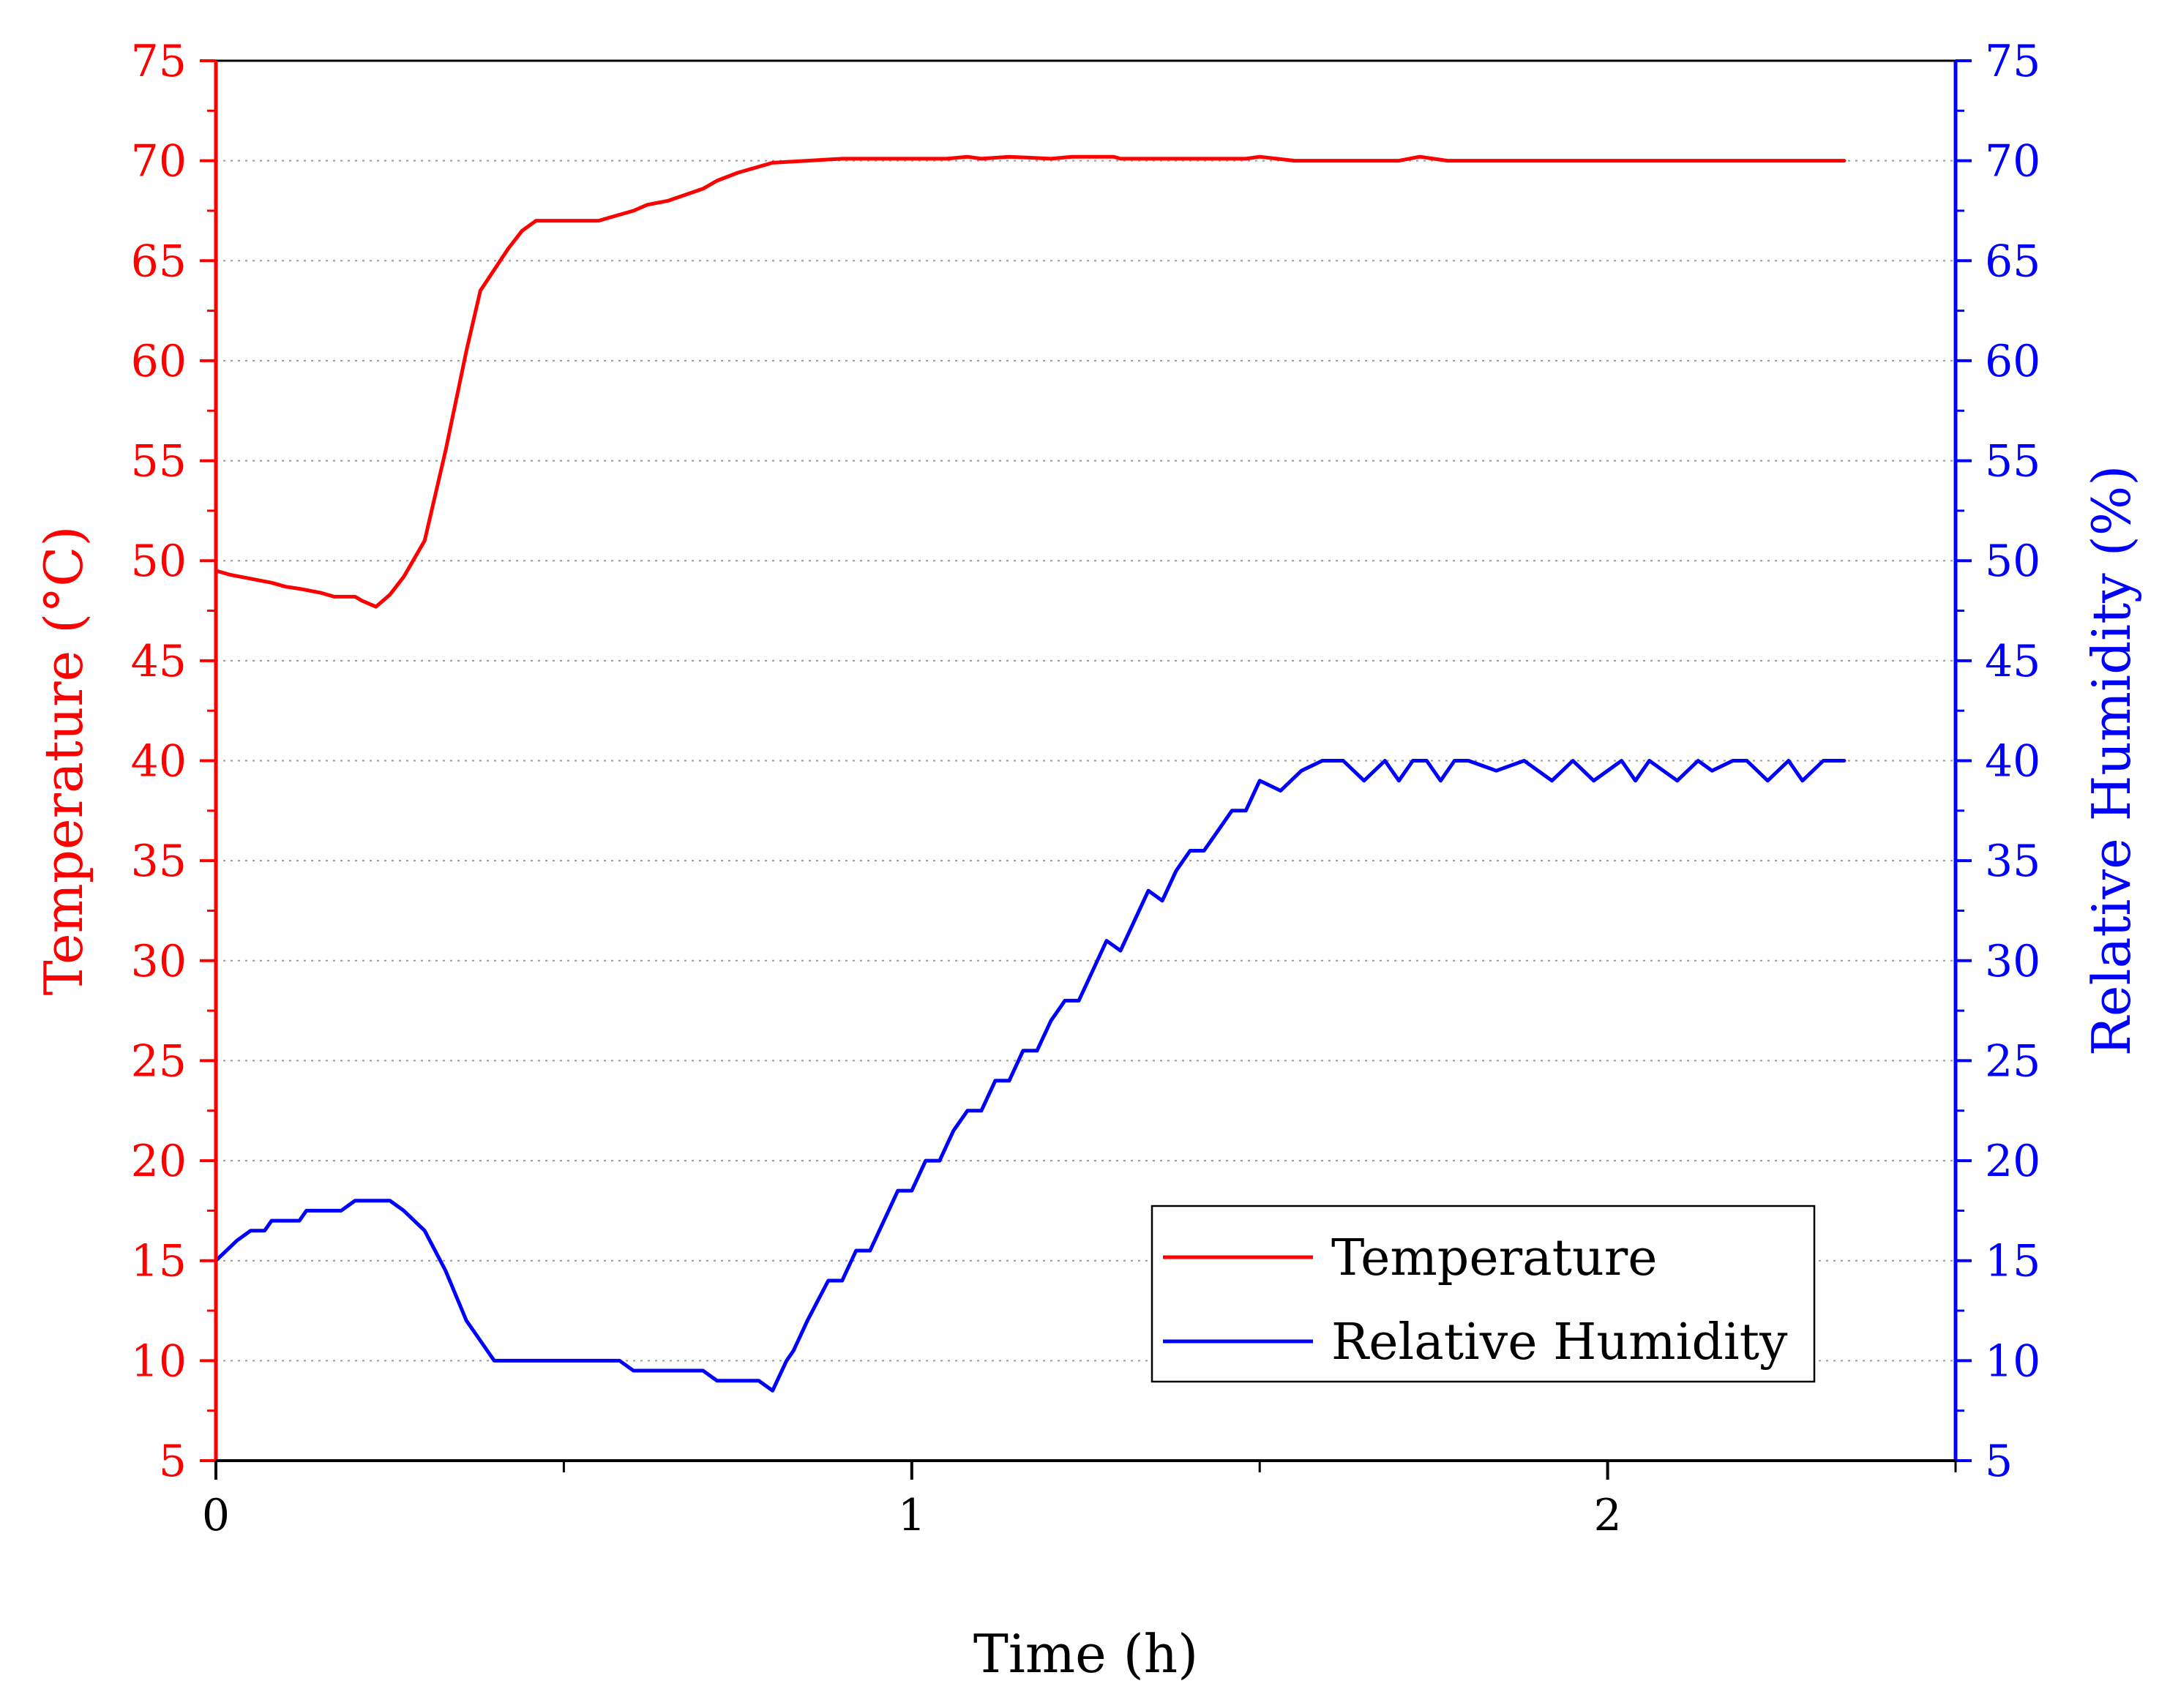 The image size is (2170, 1708). Describe the element at coordinates (159, 862) in the screenshot. I see `y-left-tick-label: 35` at that location.